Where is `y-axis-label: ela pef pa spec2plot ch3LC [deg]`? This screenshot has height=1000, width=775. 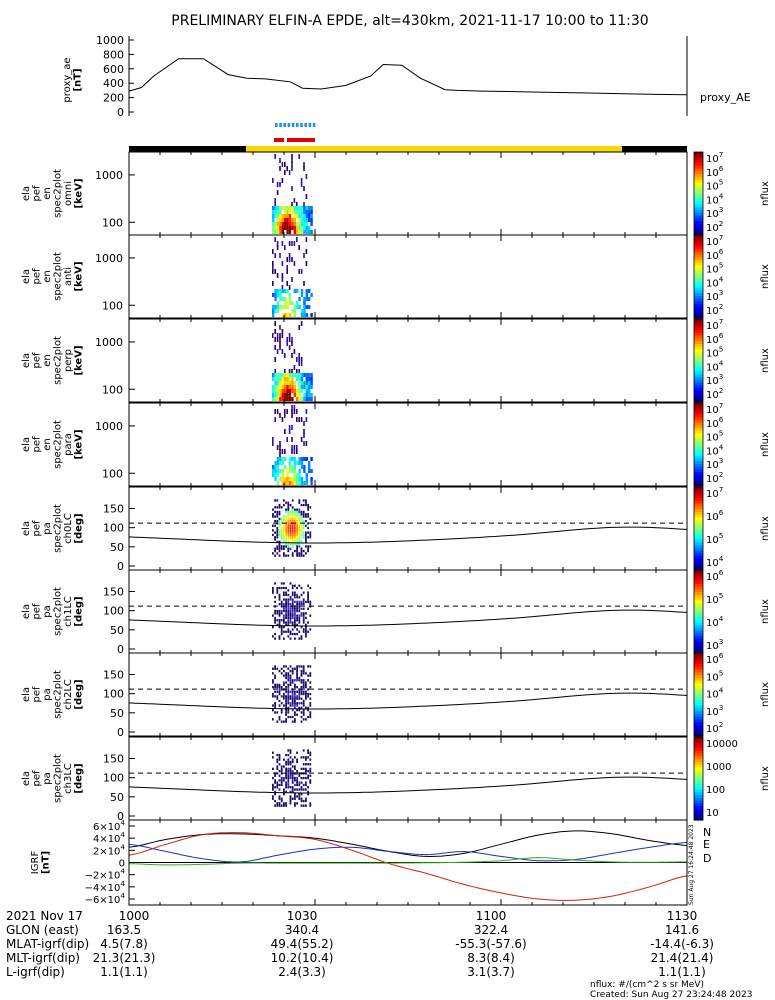 y-axis-label: ela pef pa spec2plot ch3LC [deg] is located at coordinates (53, 778).